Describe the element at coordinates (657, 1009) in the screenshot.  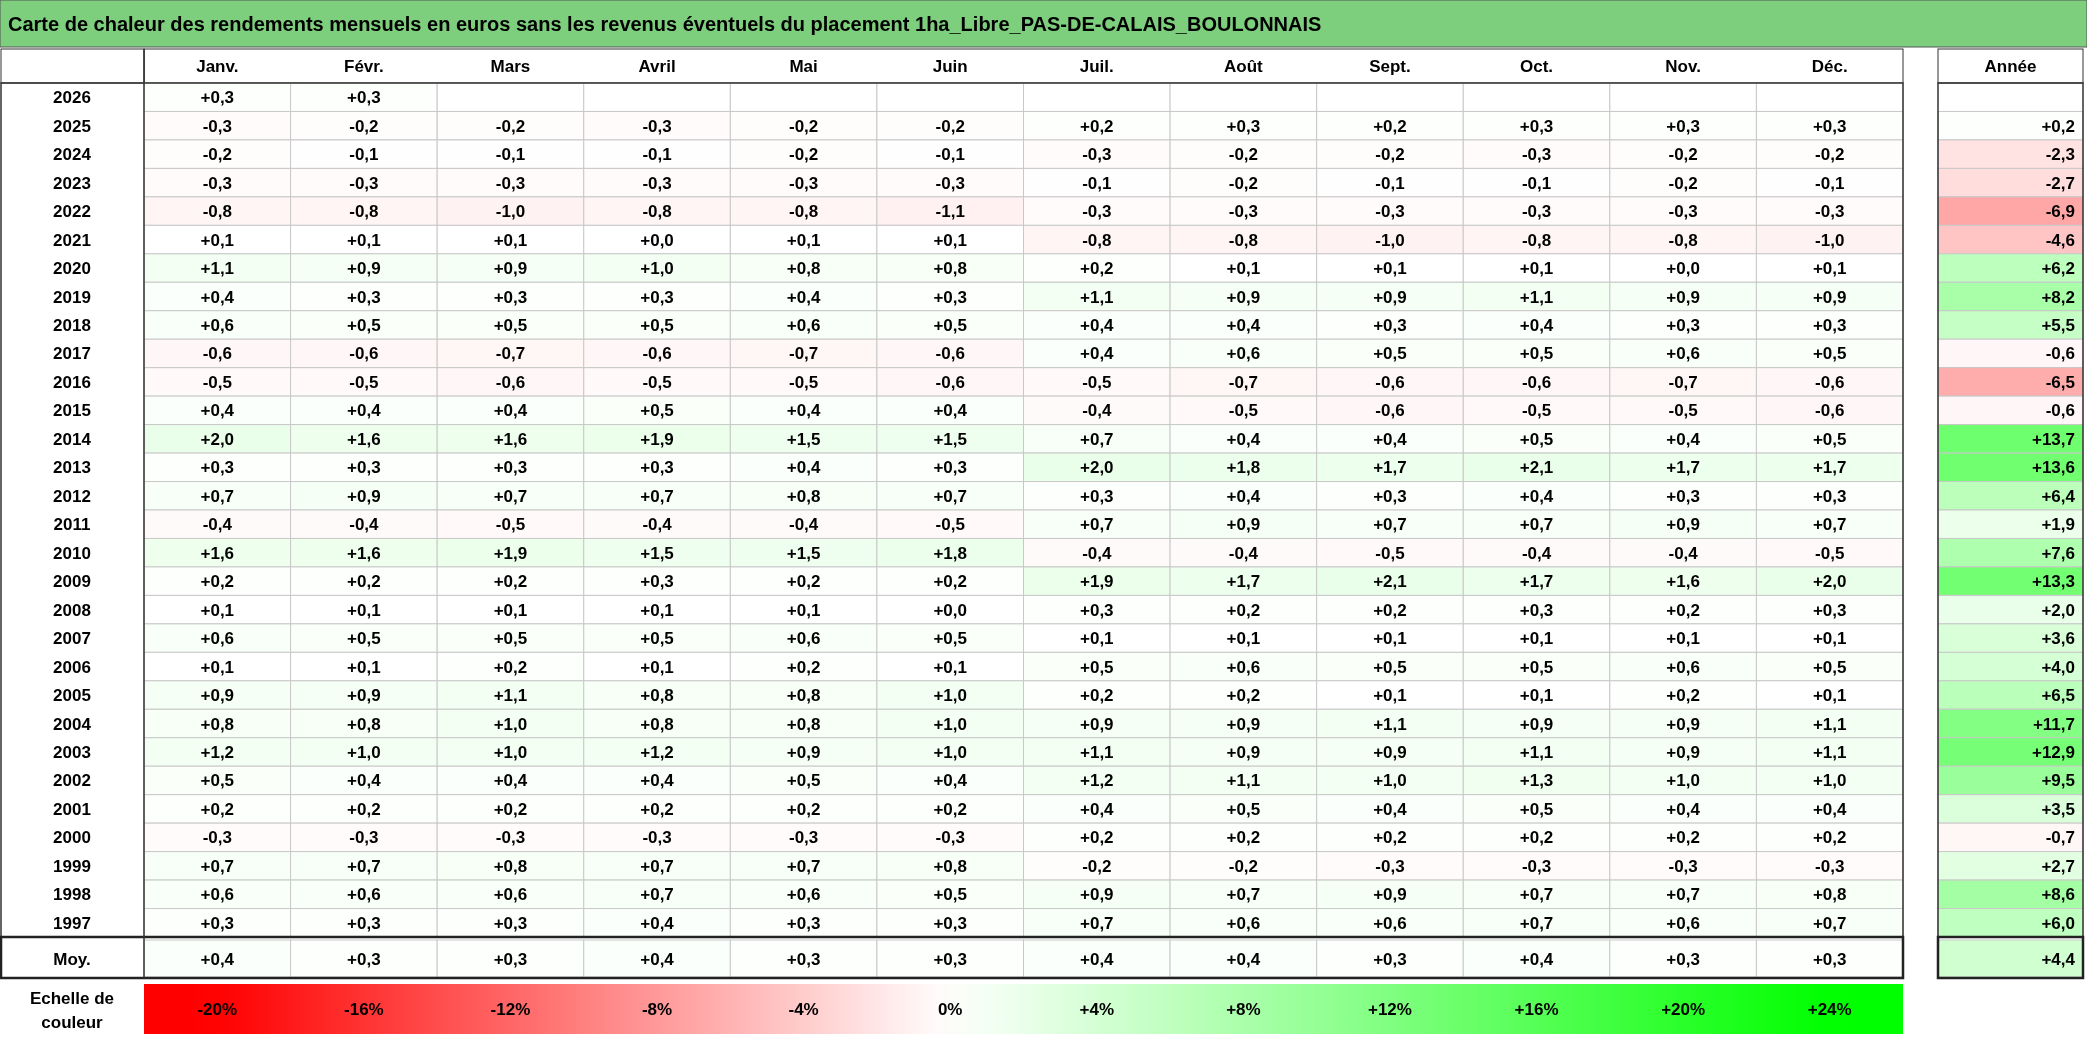
I see `color-bar-label: -8%` at that location.